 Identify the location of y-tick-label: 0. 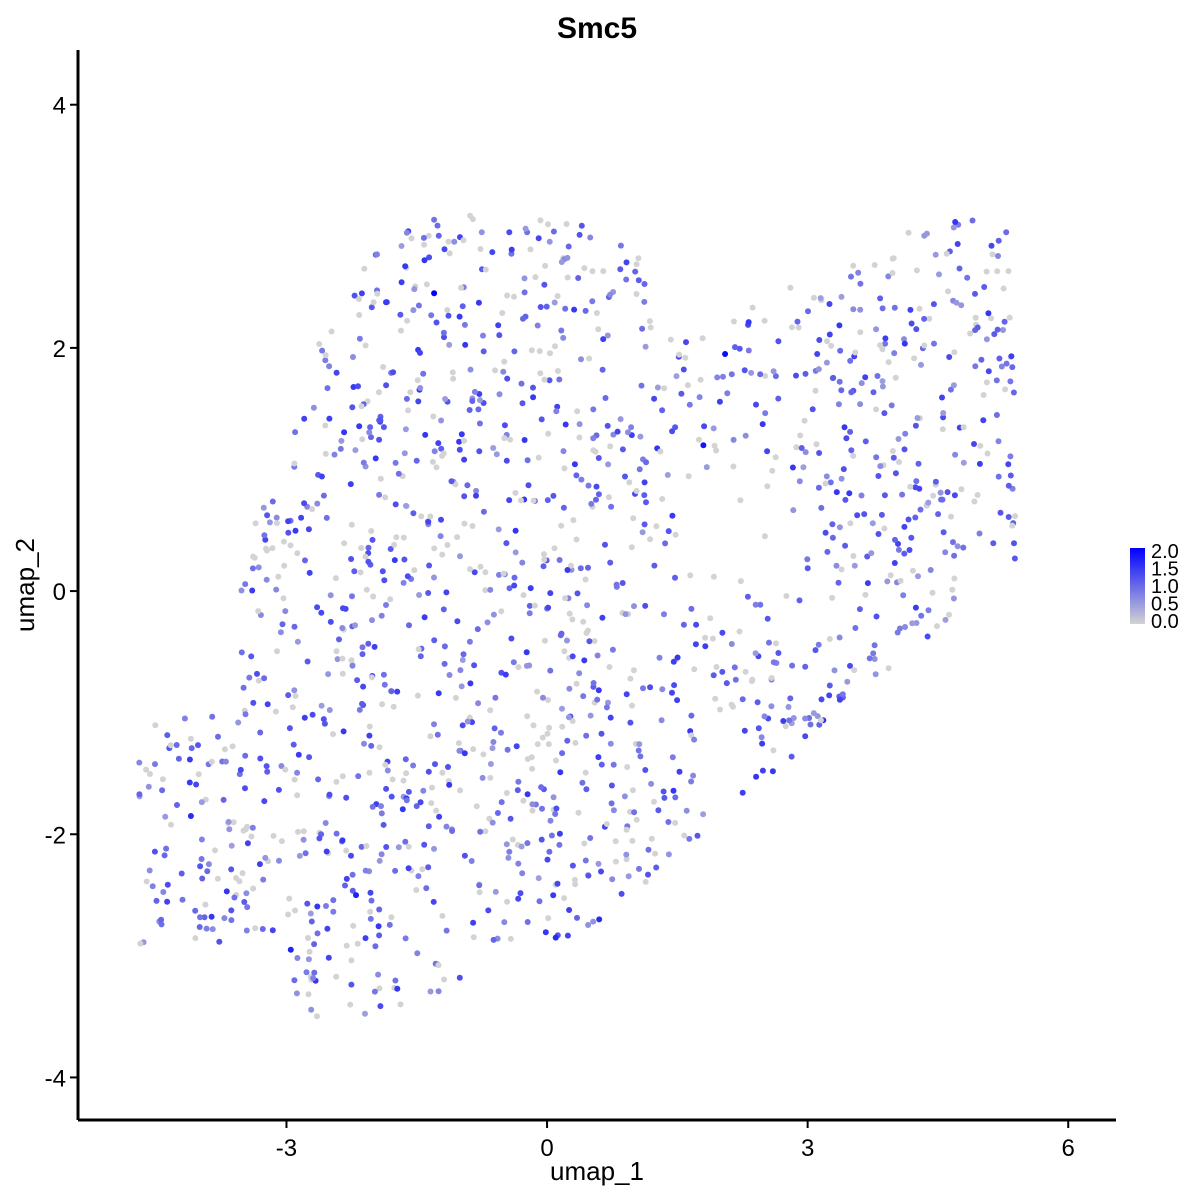
(59, 592).